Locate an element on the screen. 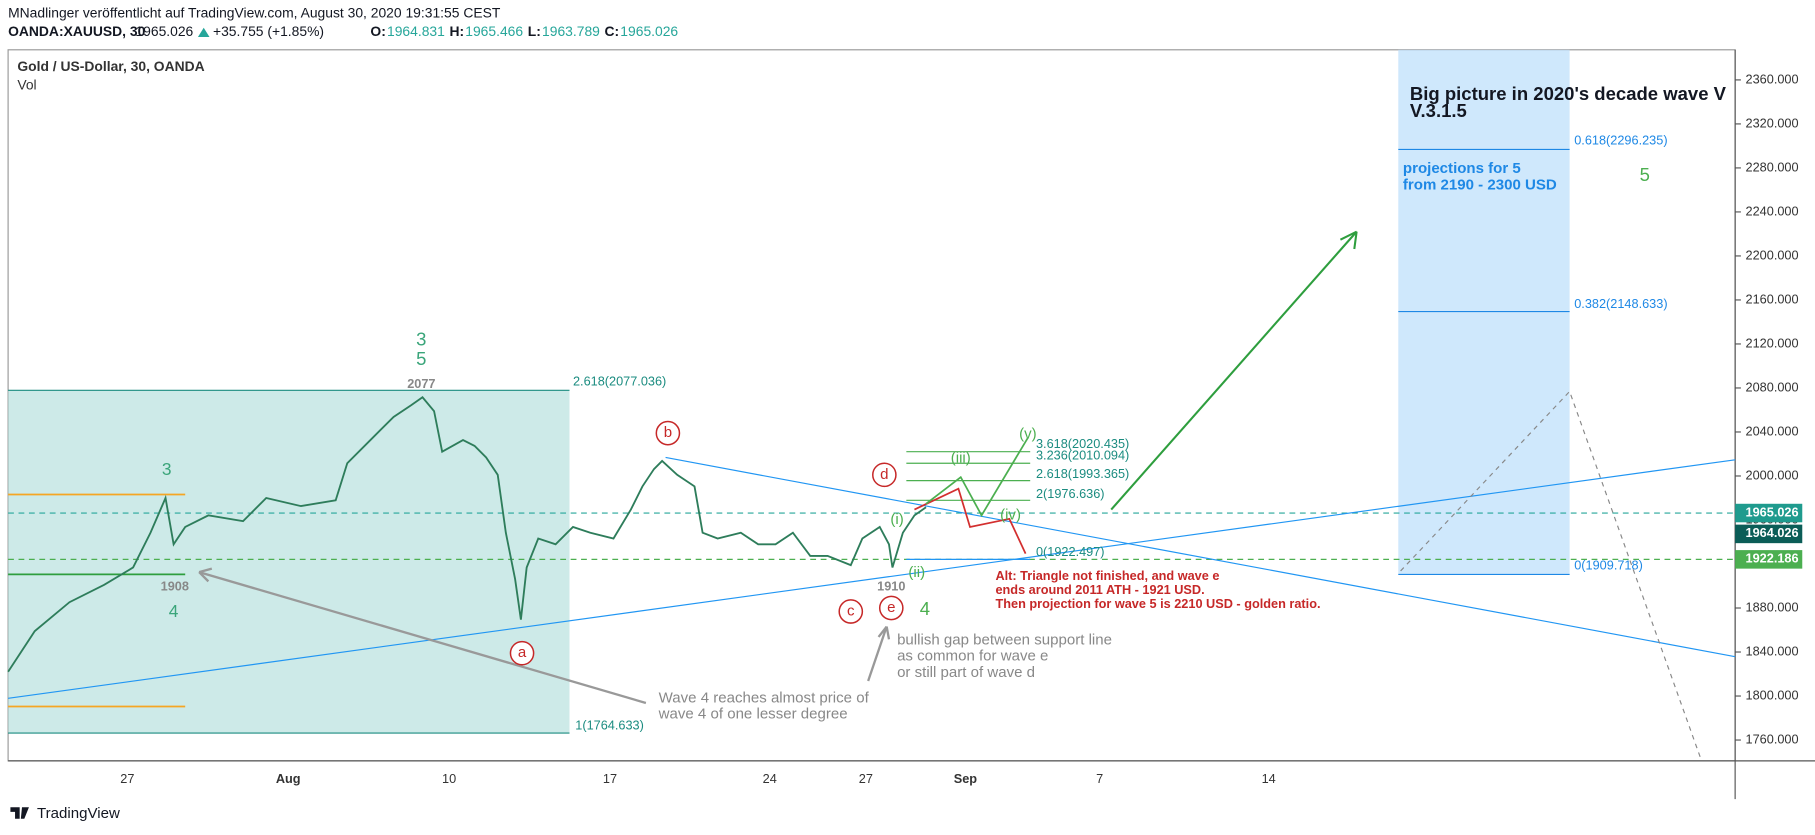 This screenshot has width=1815, height=835. annotation: c is located at coordinates (851, 610).